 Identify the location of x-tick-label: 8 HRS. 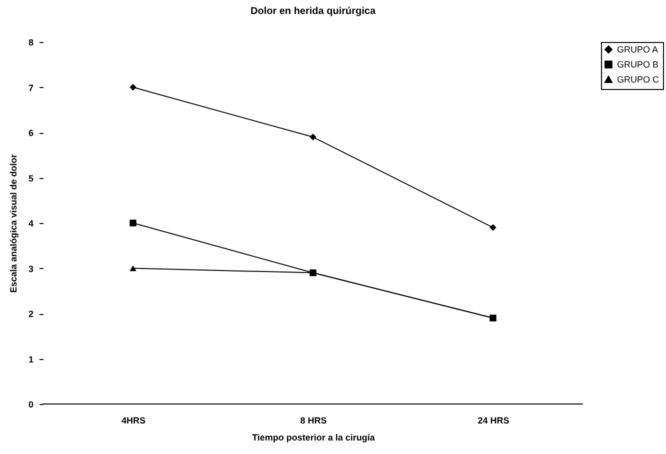
(313, 421).